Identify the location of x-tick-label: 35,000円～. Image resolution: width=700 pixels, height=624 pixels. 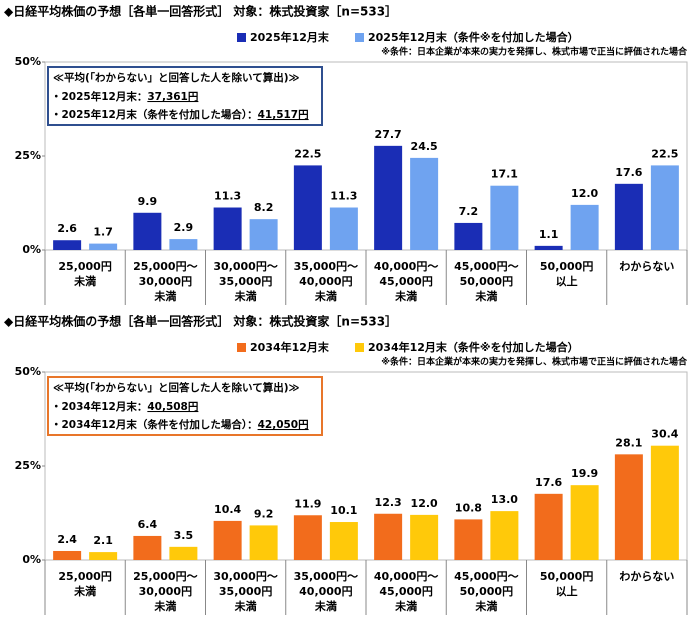
(326, 576).